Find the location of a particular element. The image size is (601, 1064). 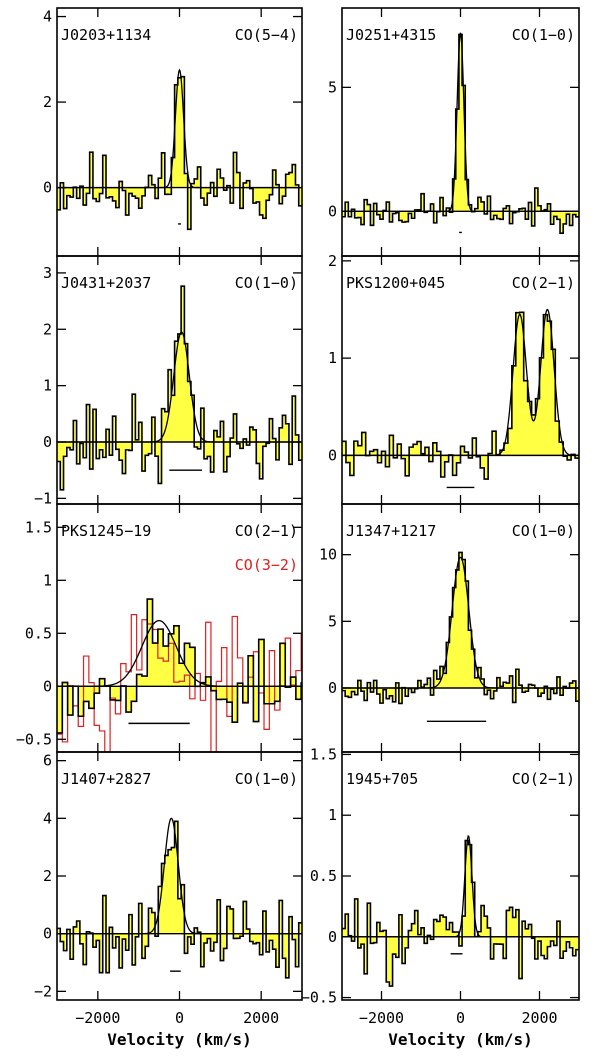

panel-4: 0 1 2 PKS1200+045 CO(2−1) is located at coordinates (453, 378).